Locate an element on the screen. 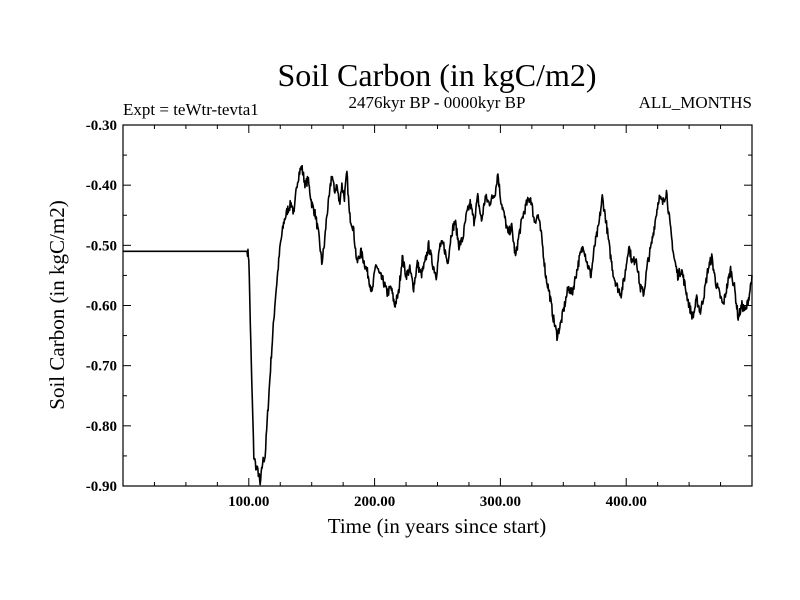  y-tick-label: -0.80 is located at coordinates (101, 427).